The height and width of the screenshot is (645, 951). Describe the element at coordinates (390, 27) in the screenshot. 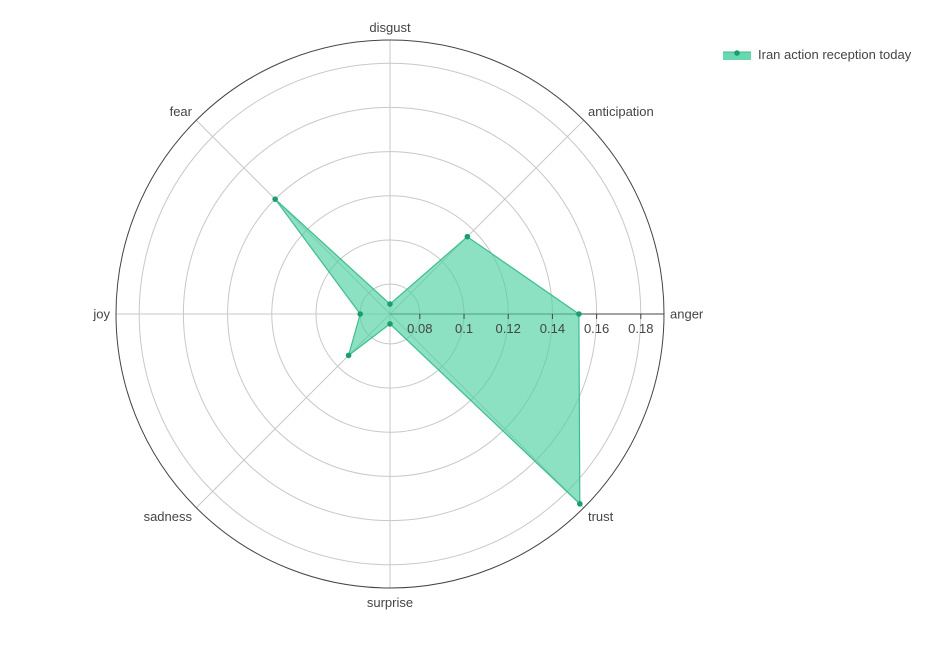

I see `category-label-disgust: disgust` at that location.